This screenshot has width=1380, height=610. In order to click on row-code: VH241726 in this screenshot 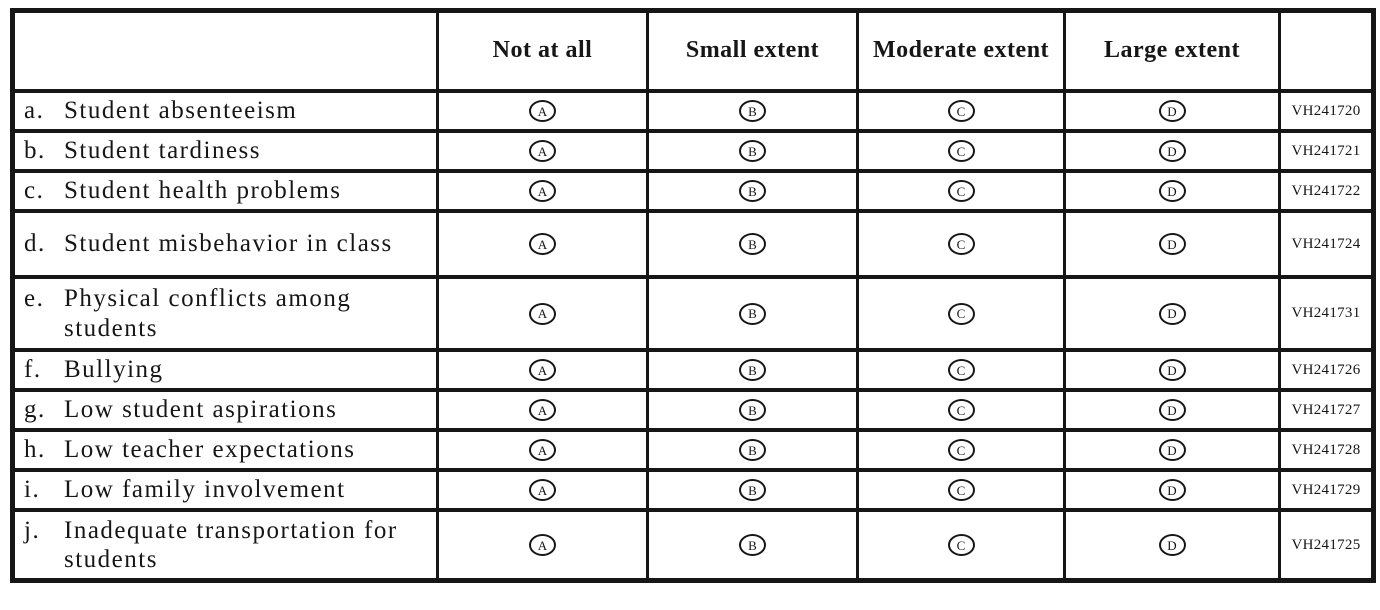, I will do `click(1326, 370)`.